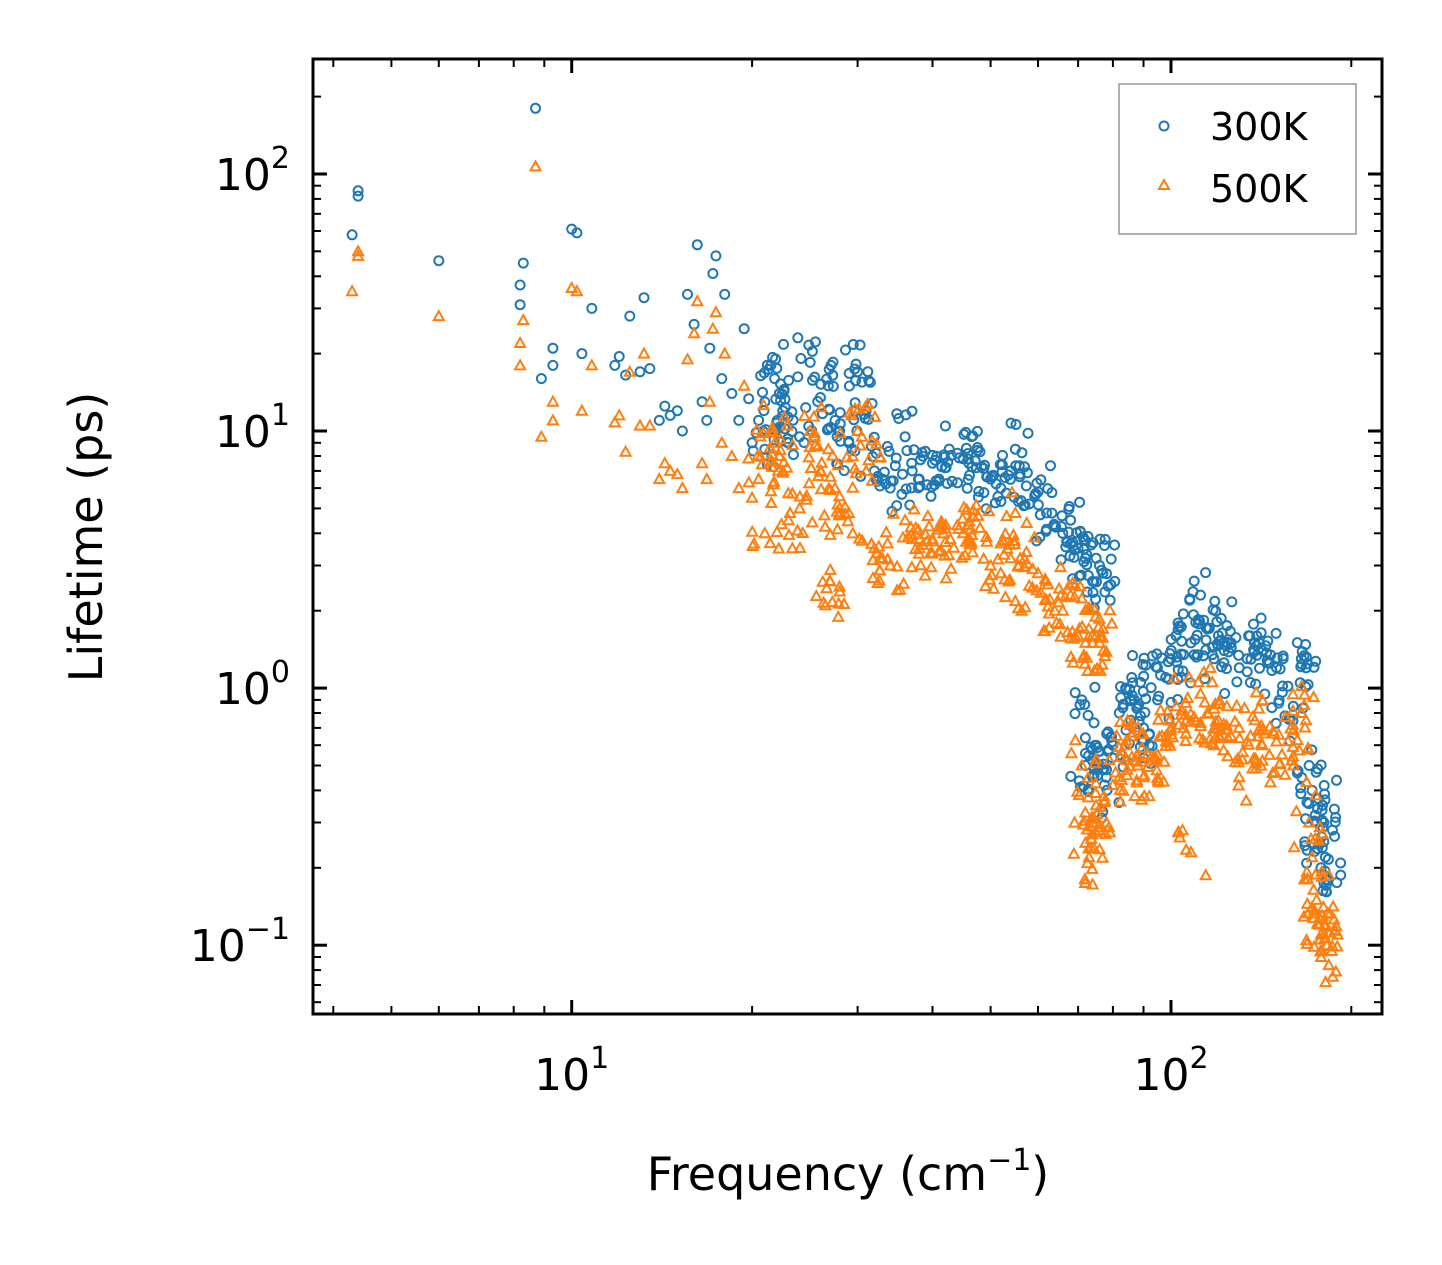 Image resolution: width=1442 pixels, height=1265 pixels. I want to click on legend-marker-300k, so click(1164, 126).